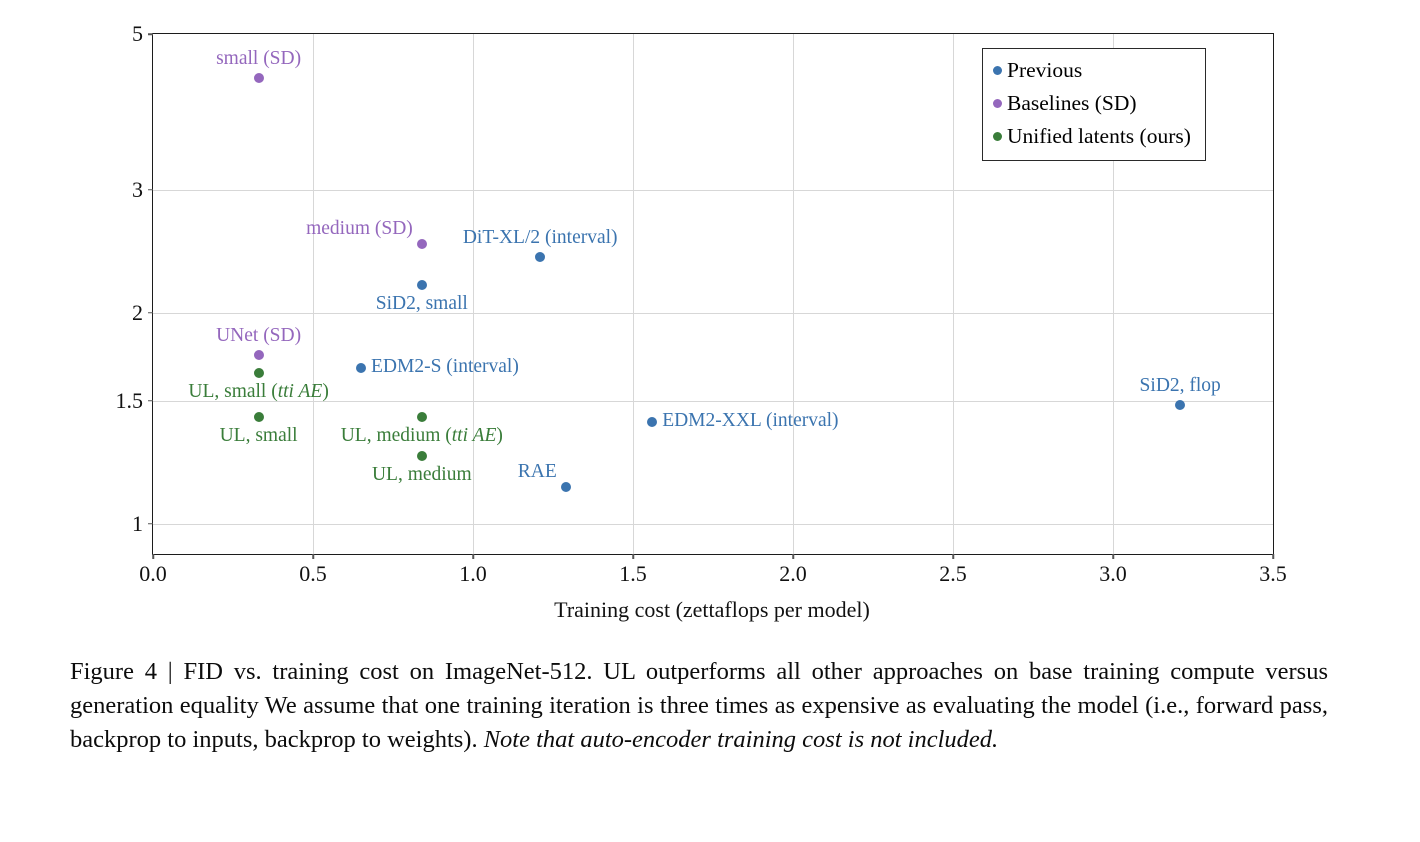 The height and width of the screenshot is (842, 1420). What do you see at coordinates (712, 609) in the screenshot?
I see `x-axis-title: Training cost (zettaflops per model)` at bounding box center [712, 609].